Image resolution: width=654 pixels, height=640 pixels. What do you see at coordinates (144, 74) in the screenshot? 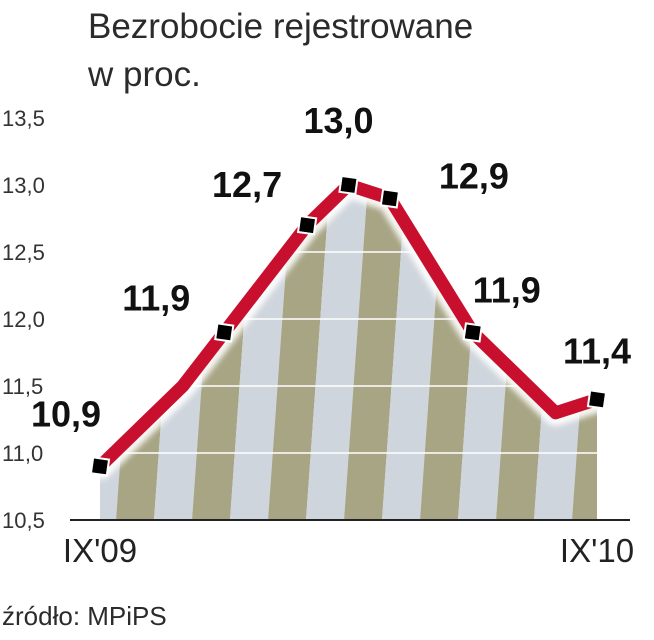
I see `chart-subtitle: w proc.` at bounding box center [144, 74].